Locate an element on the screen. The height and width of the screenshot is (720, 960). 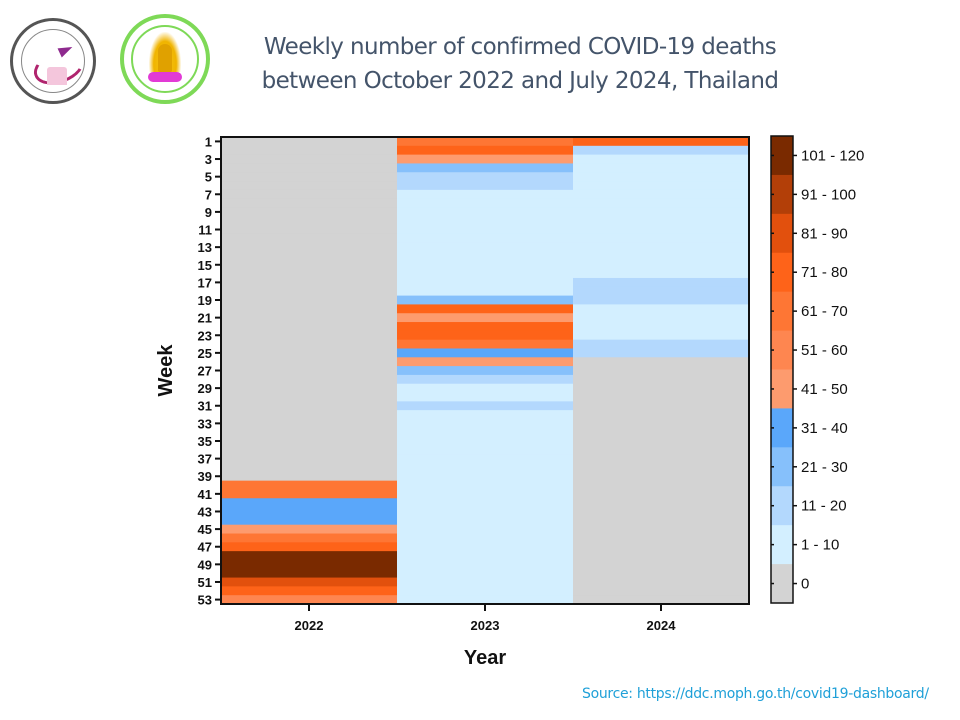
y-tick-label: 11 is located at coordinates (205, 230).